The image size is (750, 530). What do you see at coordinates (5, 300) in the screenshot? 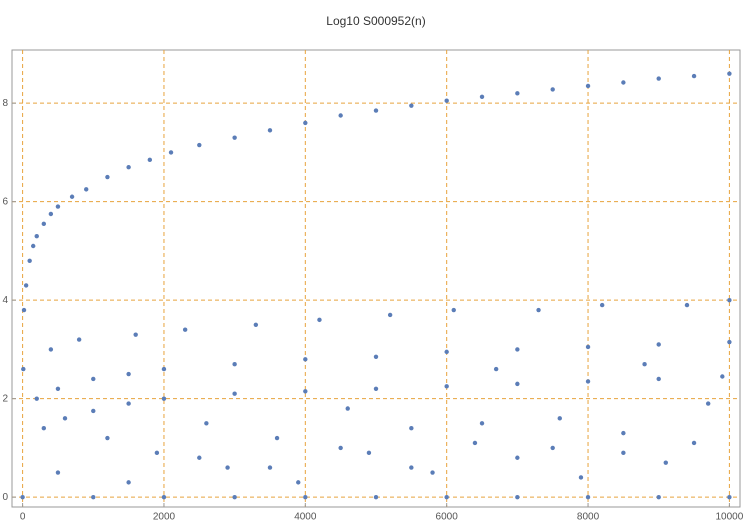
I see `y-tick-label: 4` at bounding box center [5, 300].